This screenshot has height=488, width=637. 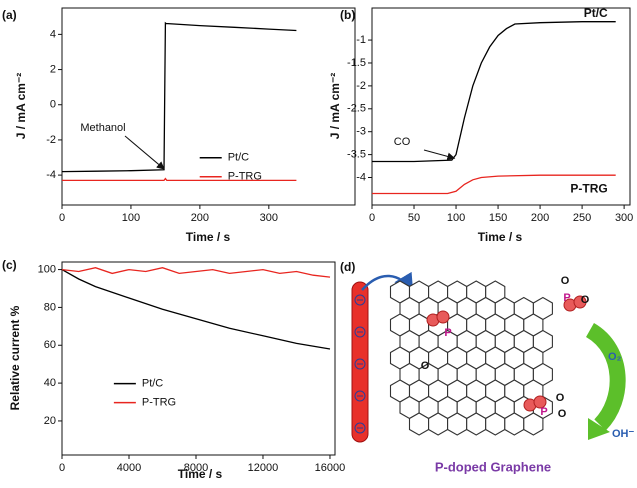 I want to click on electron-label: 4e⁻, so click(x=594, y=376).